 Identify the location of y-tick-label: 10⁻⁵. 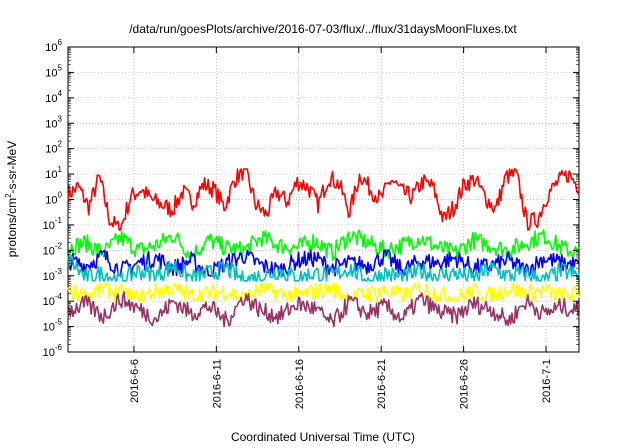
(53, 326).